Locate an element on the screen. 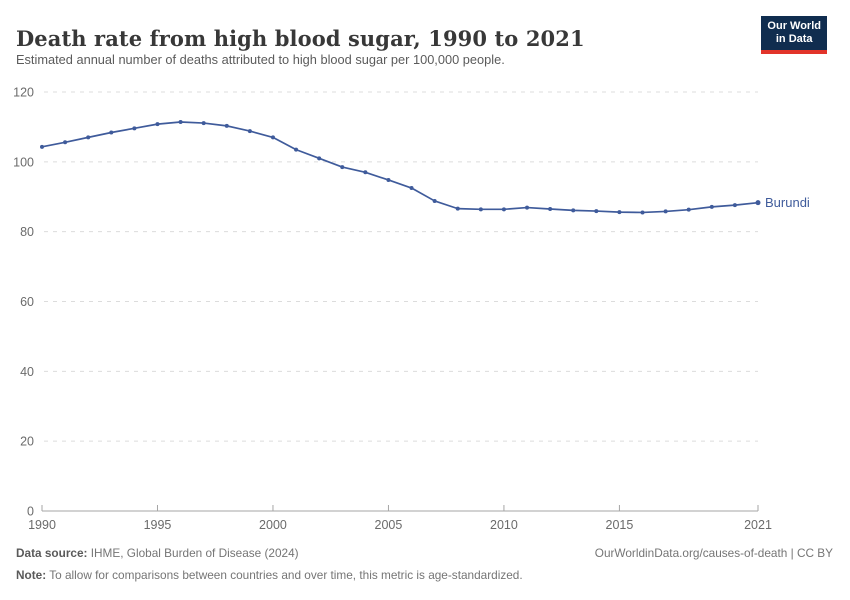  series-line-burundi is located at coordinates (400, 167).